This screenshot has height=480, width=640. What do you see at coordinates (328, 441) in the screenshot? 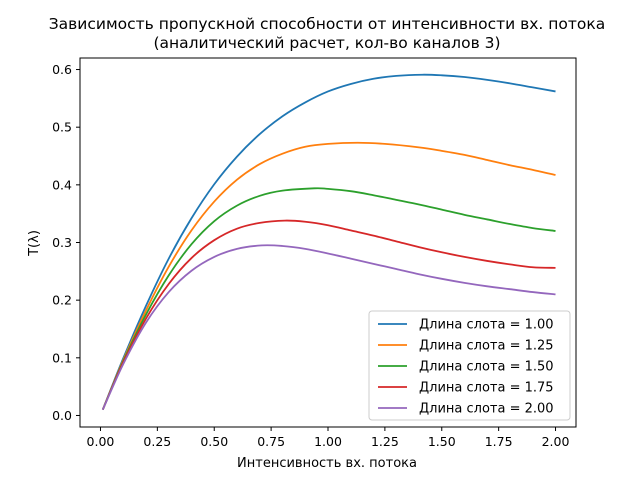
I see `x-tick-label: 1.00` at bounding box center [328, 441].